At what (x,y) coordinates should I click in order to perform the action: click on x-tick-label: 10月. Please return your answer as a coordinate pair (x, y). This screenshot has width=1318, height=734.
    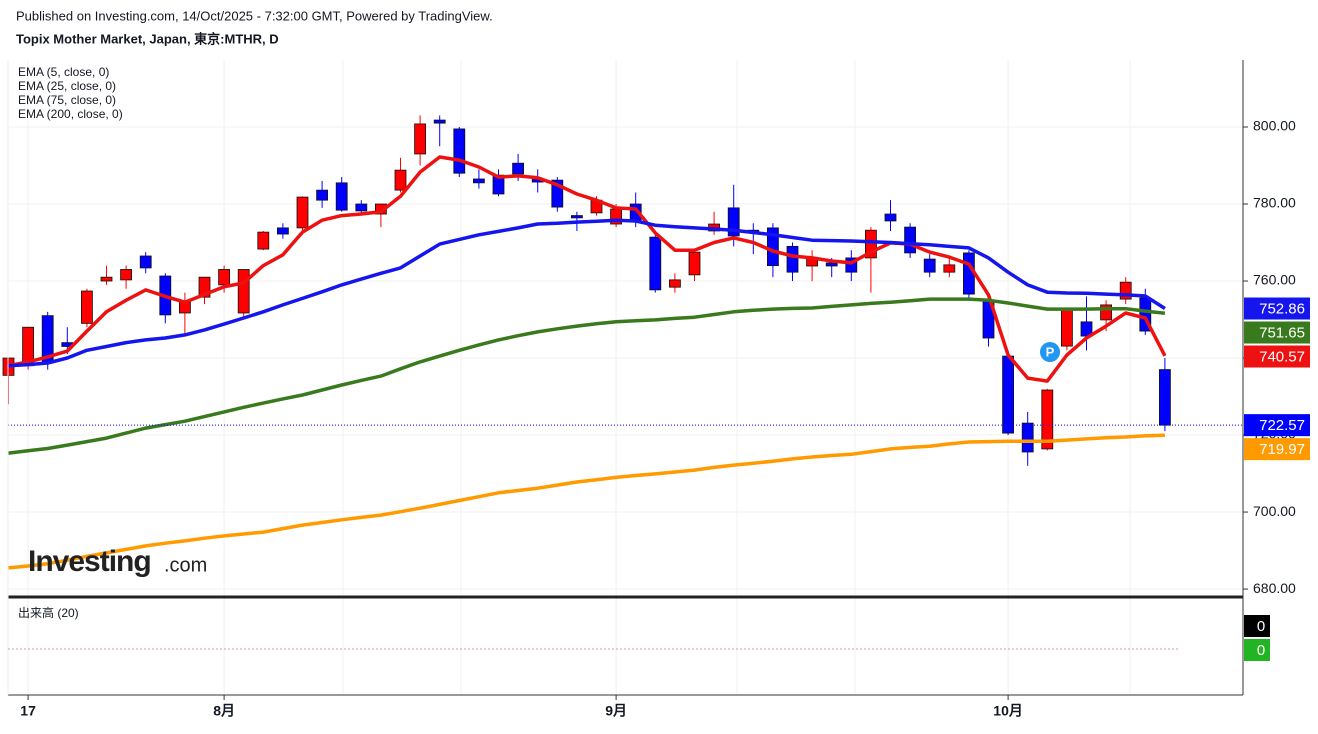
    Looking at the image, I should click on (1008, 711).